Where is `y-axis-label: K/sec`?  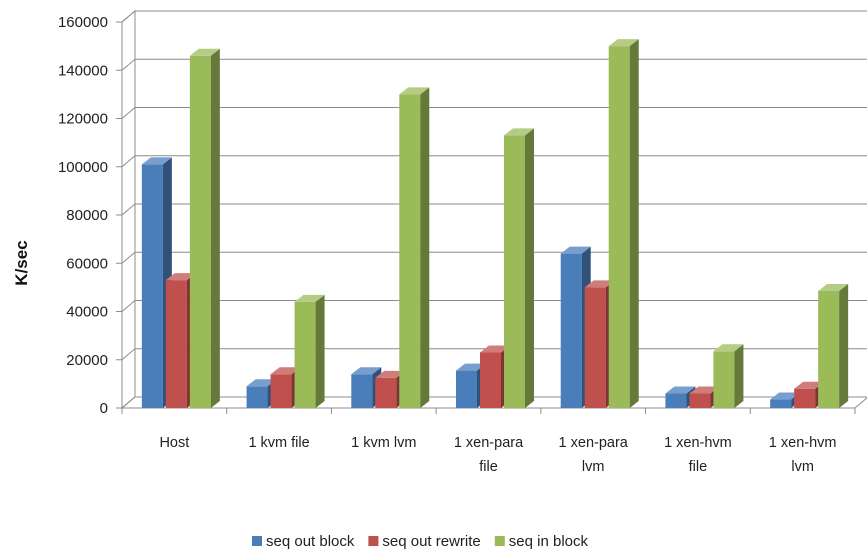 y-axis-label: K/sec is located at coordinates (21, 262).